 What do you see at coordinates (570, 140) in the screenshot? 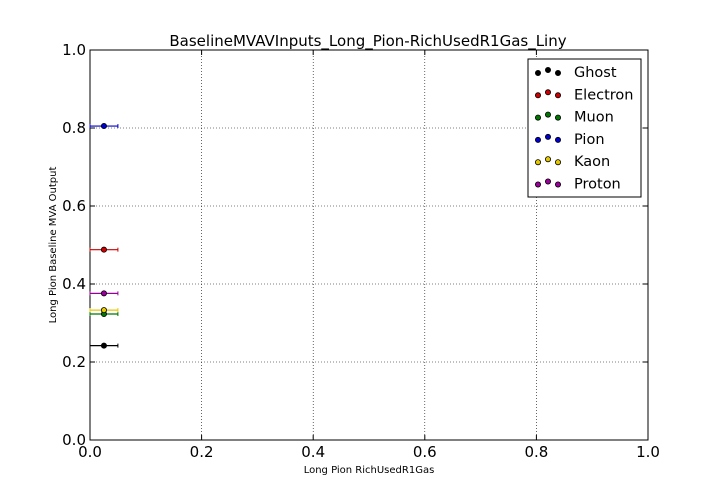
I see `legend-entry-pion: Pion` at bounding box center [570, 140].